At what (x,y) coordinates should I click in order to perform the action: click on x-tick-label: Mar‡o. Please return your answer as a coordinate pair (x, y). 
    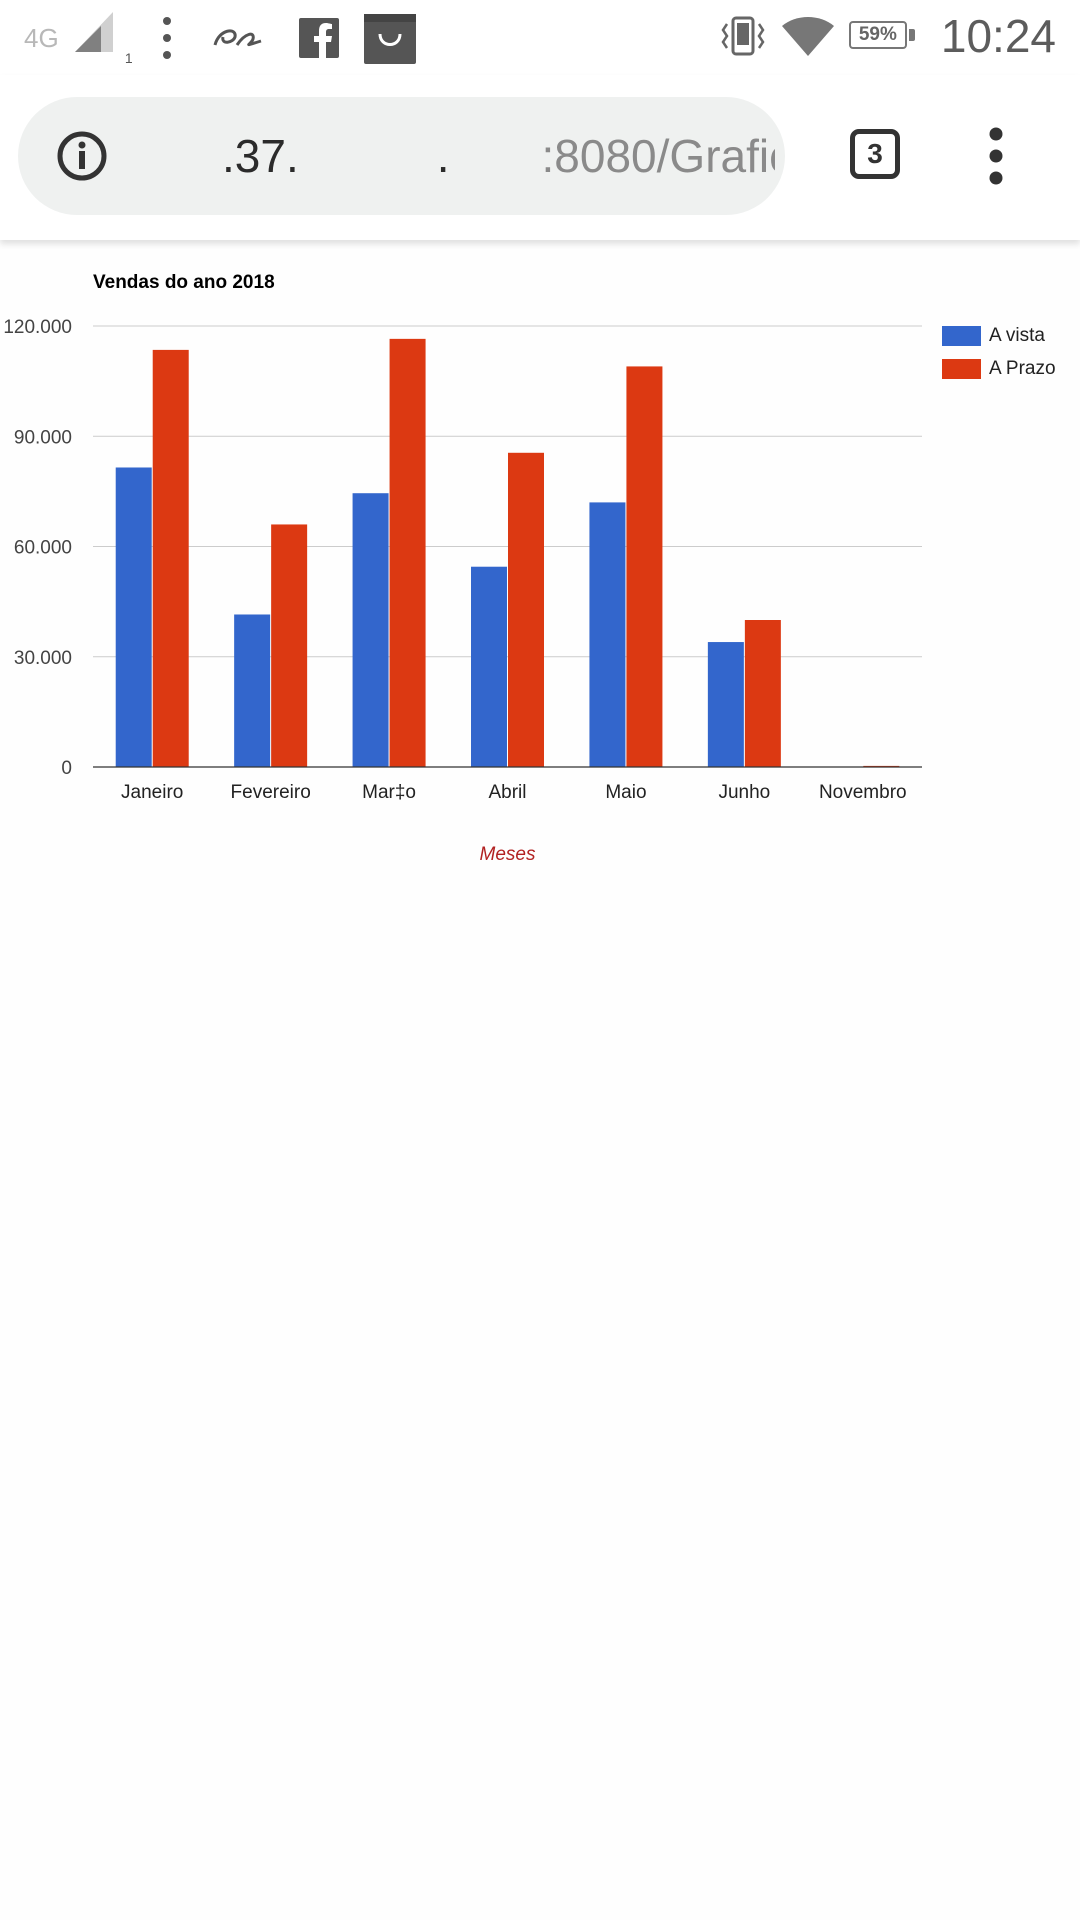
    Looking at the image, I should click on (389, 792).